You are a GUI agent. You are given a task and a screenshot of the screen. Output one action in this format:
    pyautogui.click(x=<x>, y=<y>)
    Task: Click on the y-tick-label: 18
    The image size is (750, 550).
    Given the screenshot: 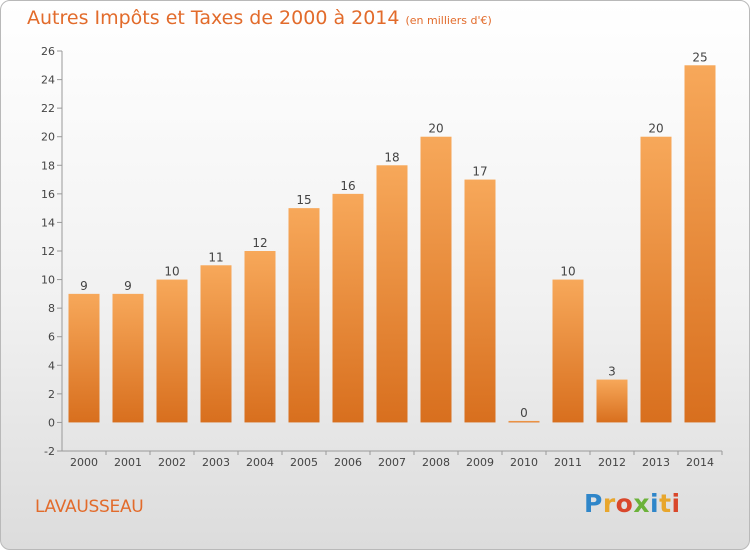 What is the action you would take?
    pyautogui.click(x=48, y=165)
    